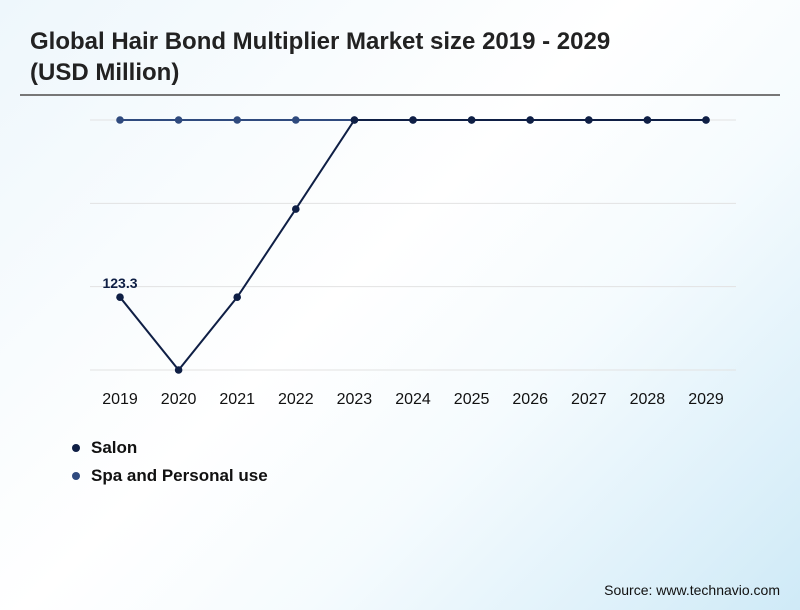  I want to click on x-tick-label: 2022, so click(296, 399).